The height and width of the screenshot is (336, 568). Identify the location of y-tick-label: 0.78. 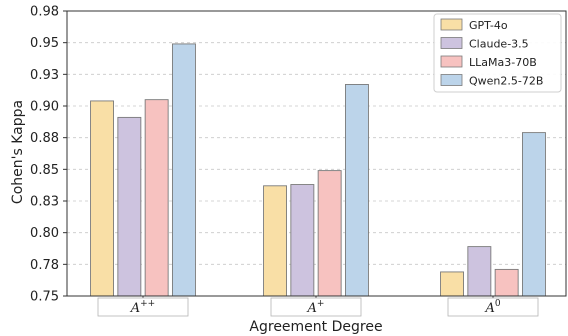
(44, 265).